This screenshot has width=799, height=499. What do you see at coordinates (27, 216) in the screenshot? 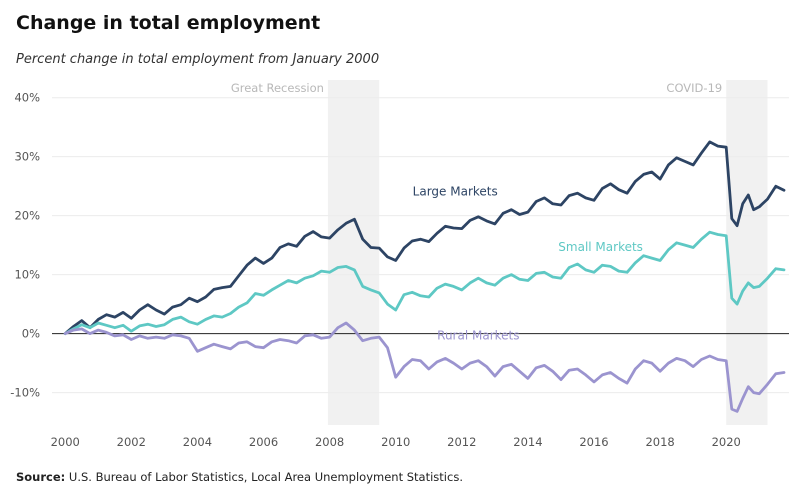
I see `y-tick-label: 20%` at bounding box center [27, 216].